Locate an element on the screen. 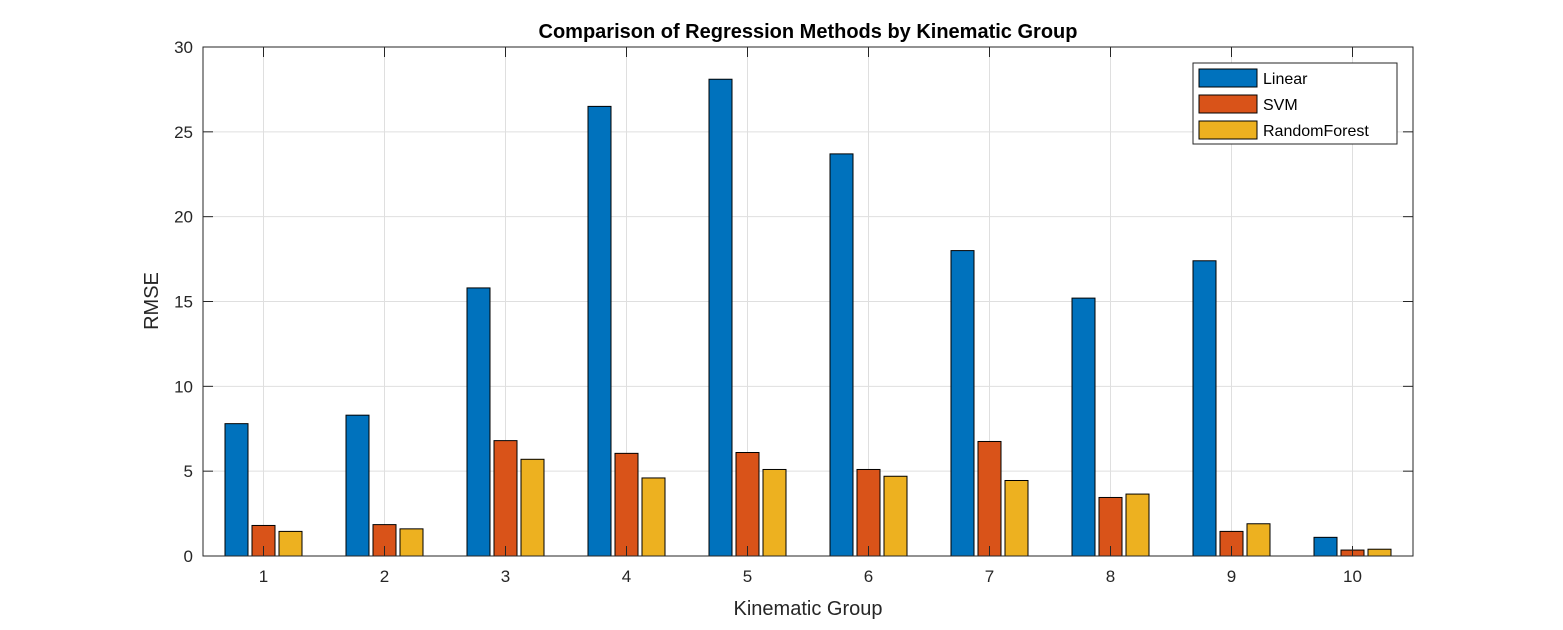 The image size is (1563, 630). x-tick-label: 5 is located at coordinates (747, 576).